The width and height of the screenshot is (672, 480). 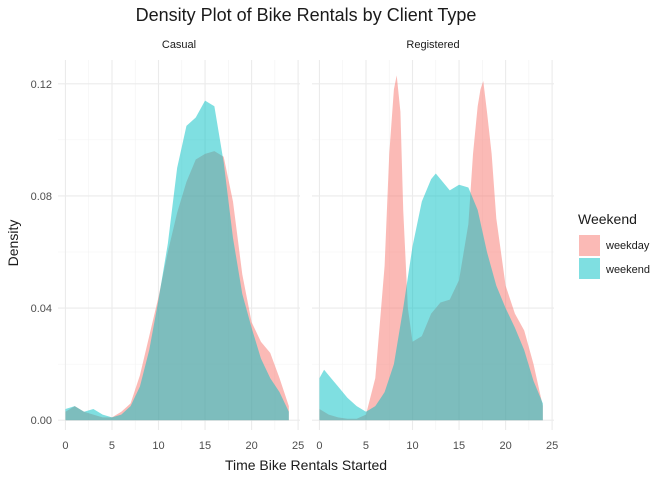 What do you see at coordinates (589, 268) in the screenshot?
I see `legend-key-weekend` at bounding box center [589, 268].